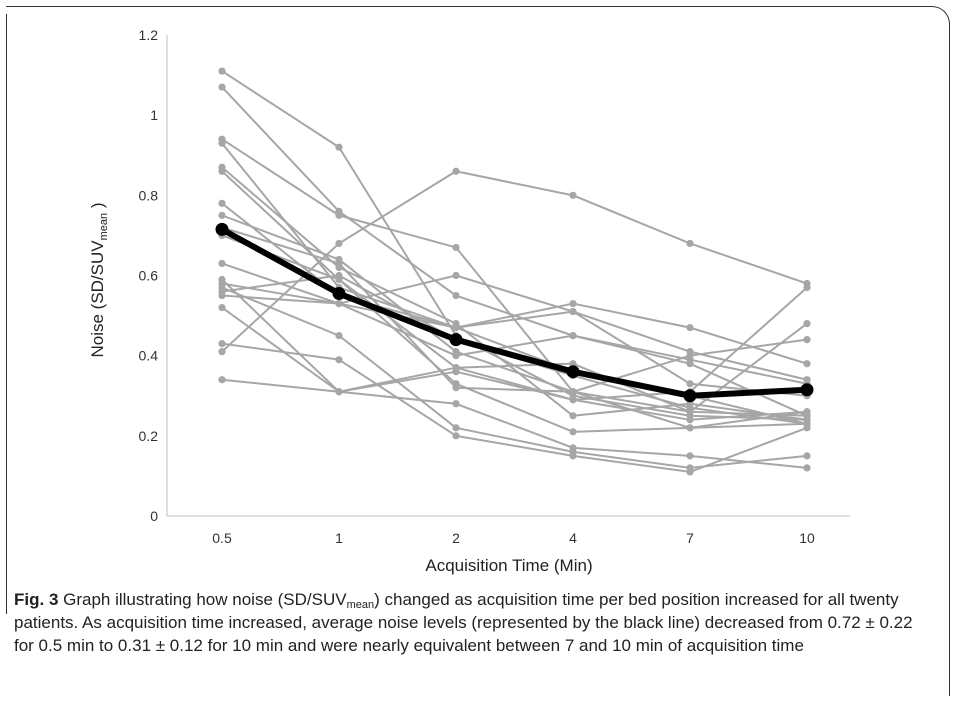  Describe the element at coordinates (149, 195) in the screenshot. I see `y-tick-label: 0.8` at that location.